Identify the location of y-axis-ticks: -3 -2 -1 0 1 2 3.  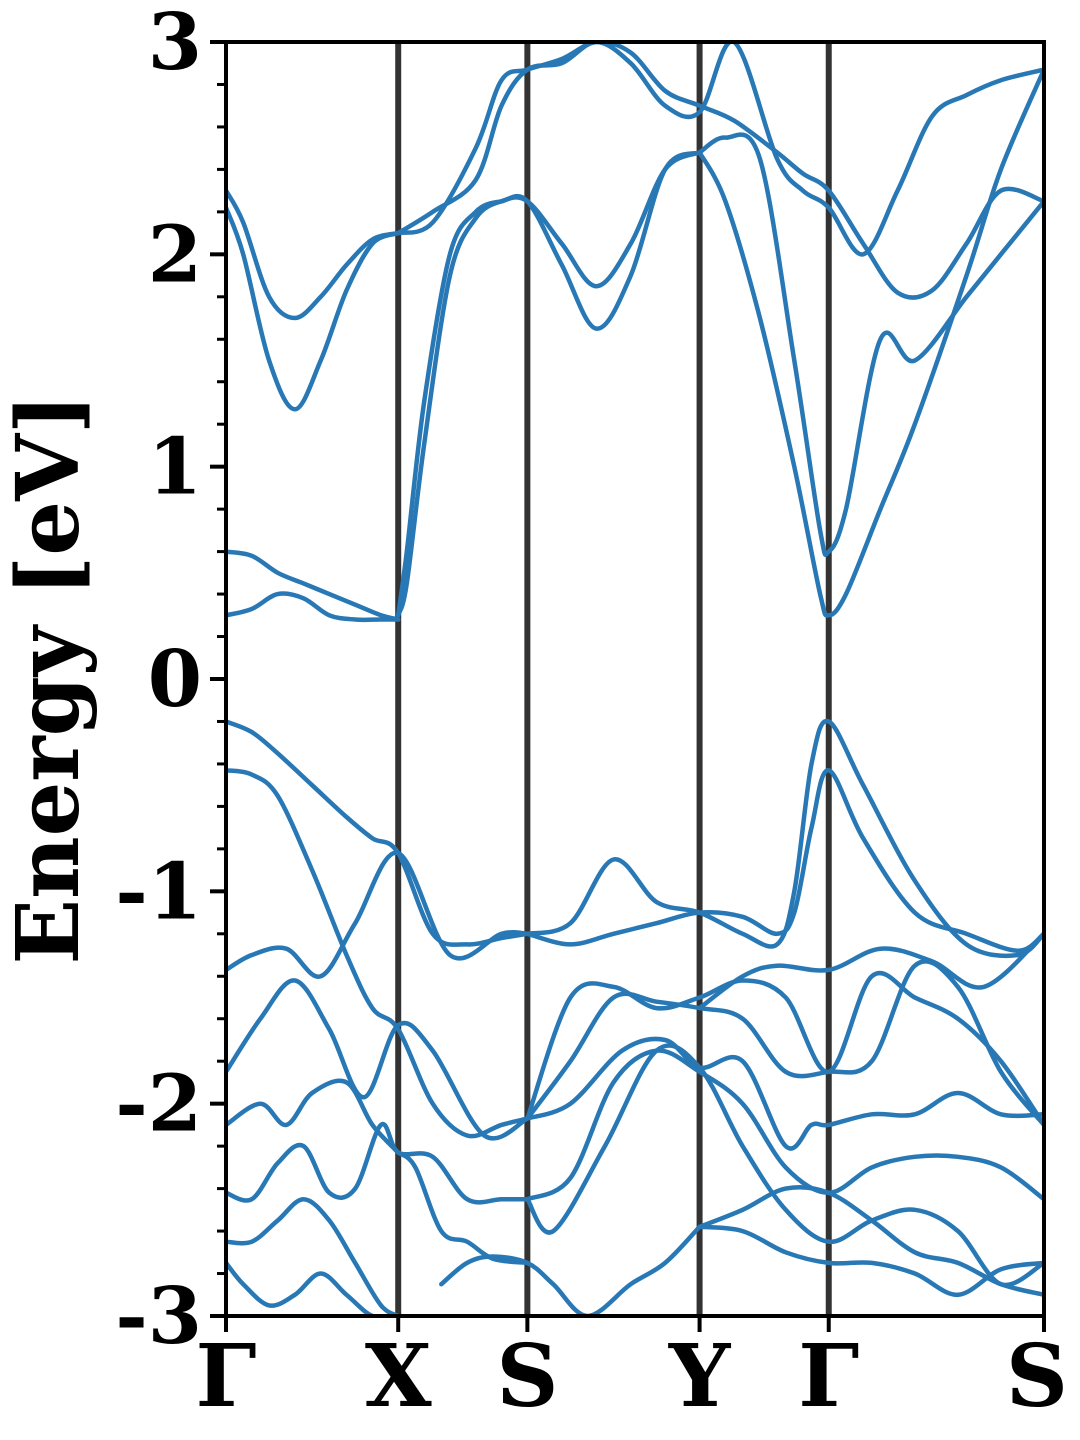
(170, 681).